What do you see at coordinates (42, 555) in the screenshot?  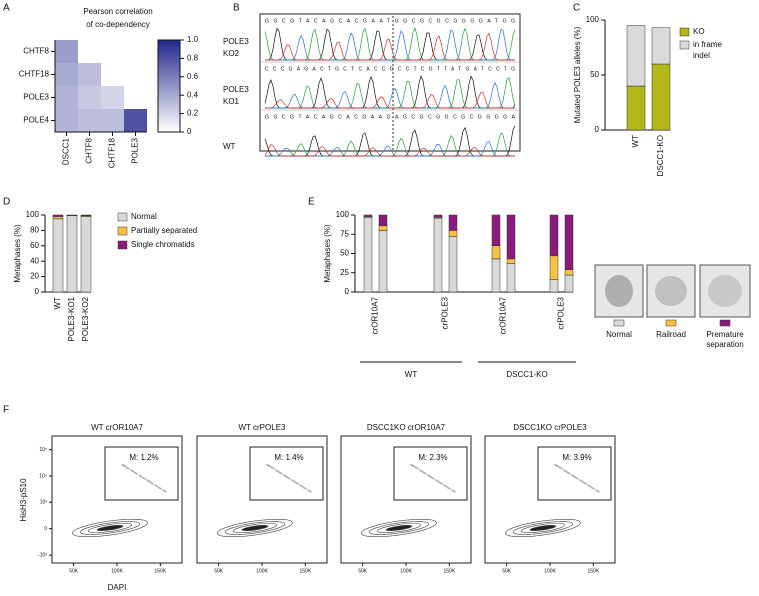 I see `y-tick-label: -10³` at bounding box center [42, 555].